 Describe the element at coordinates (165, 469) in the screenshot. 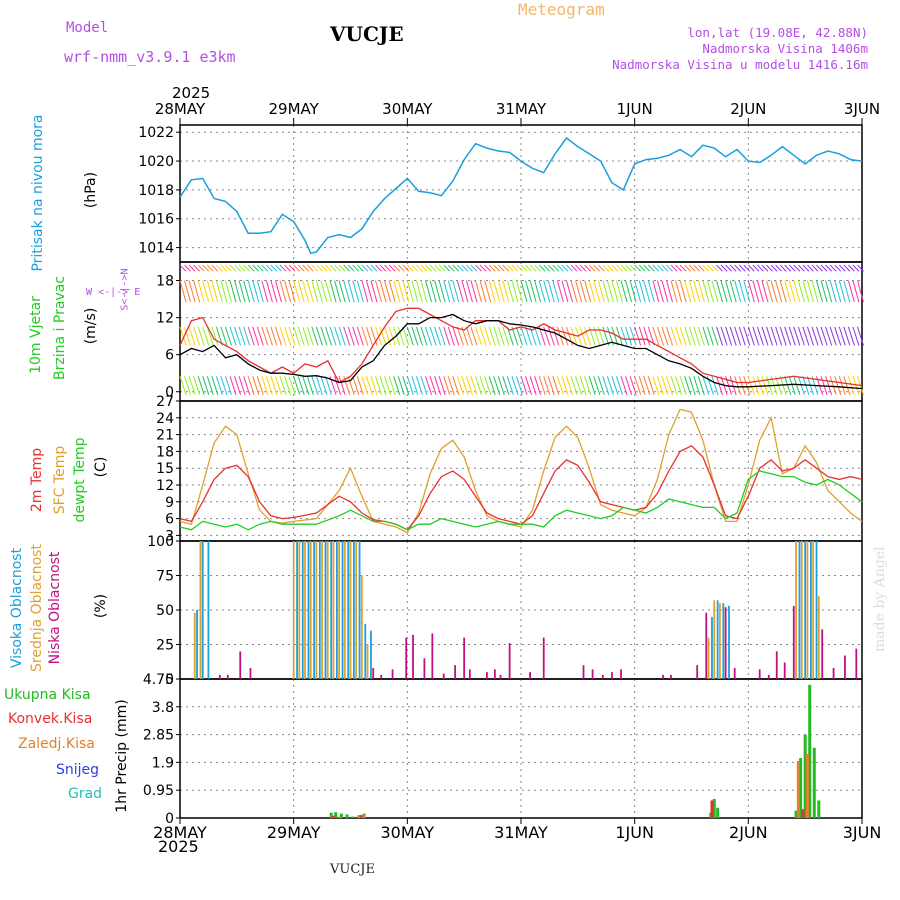

I see `y-tick-label: 15` at that location.